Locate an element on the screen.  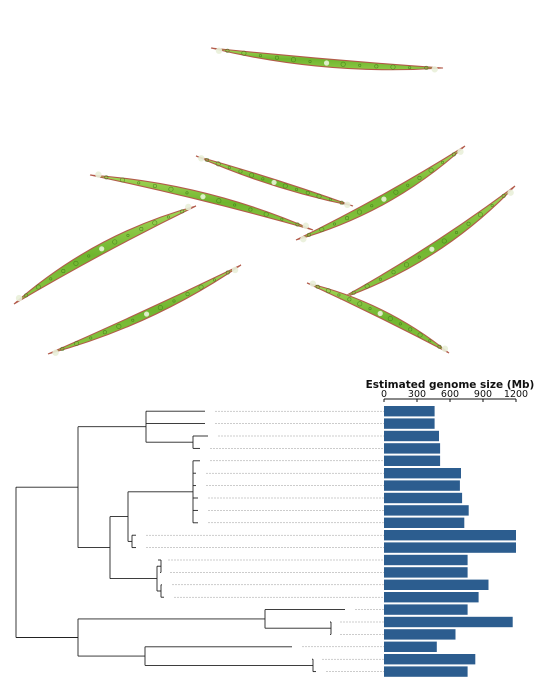
x-tick-label: 600 is located at coordinates (450, 394).